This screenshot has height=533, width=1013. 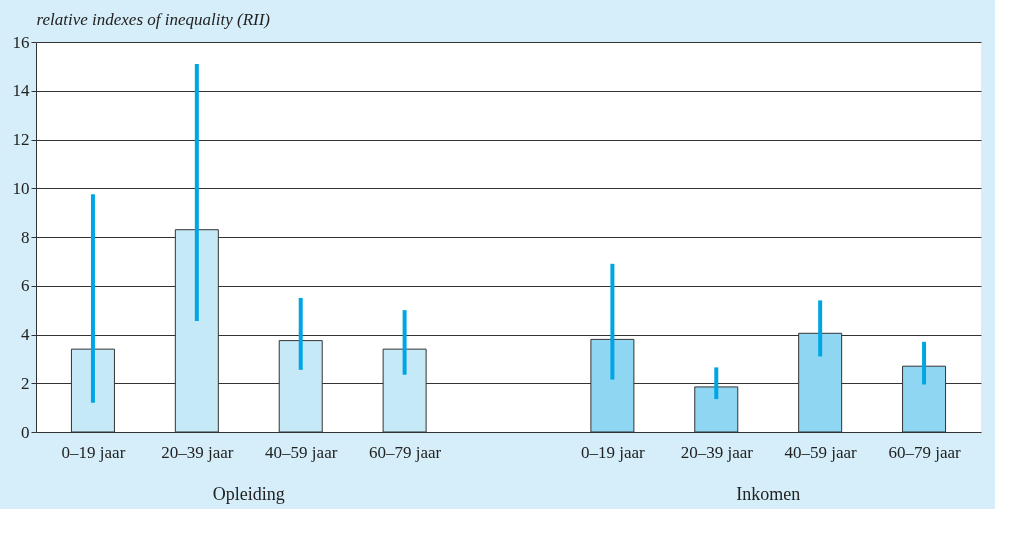 What do you see at coordinates (25, 237) in the screenshot?
I see `y-tick-label: 8` at bounding box center [25, 237].